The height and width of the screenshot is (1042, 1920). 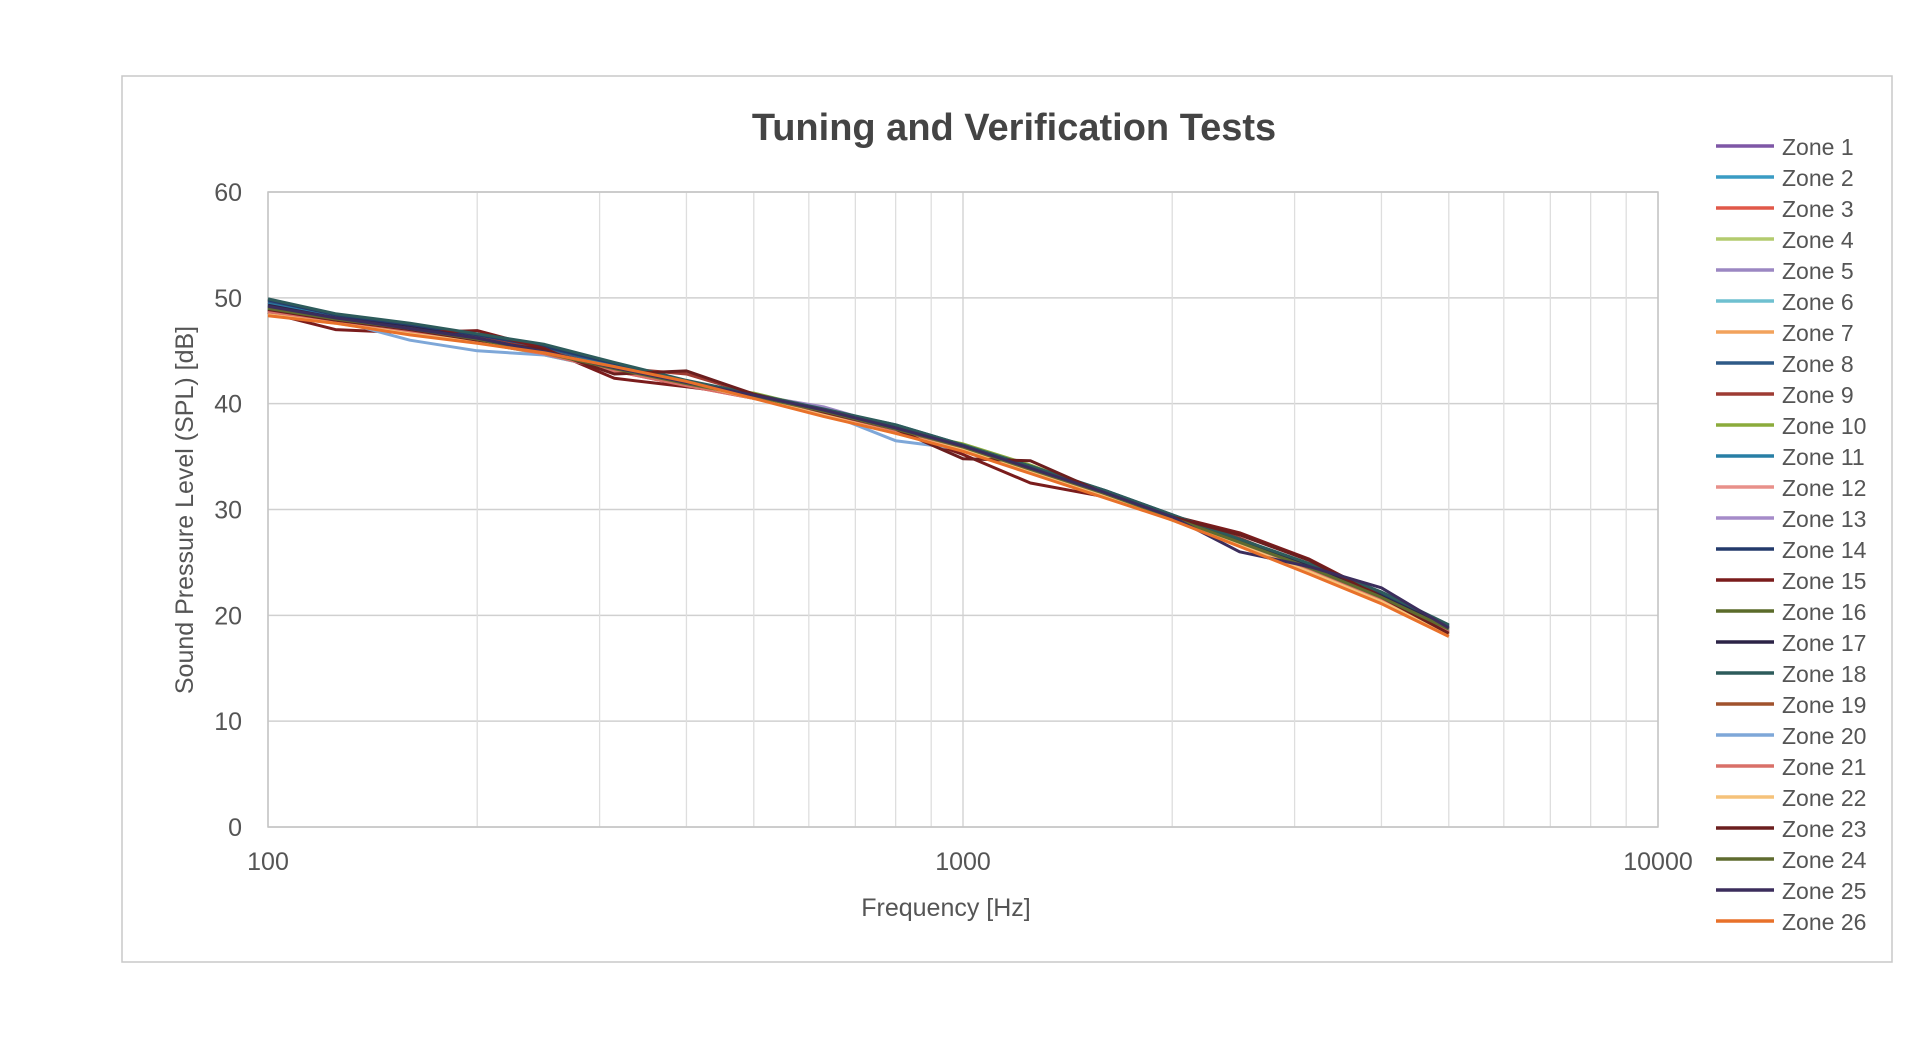 I want to click on y-tick-label: 0, so click(x=235, y=828).